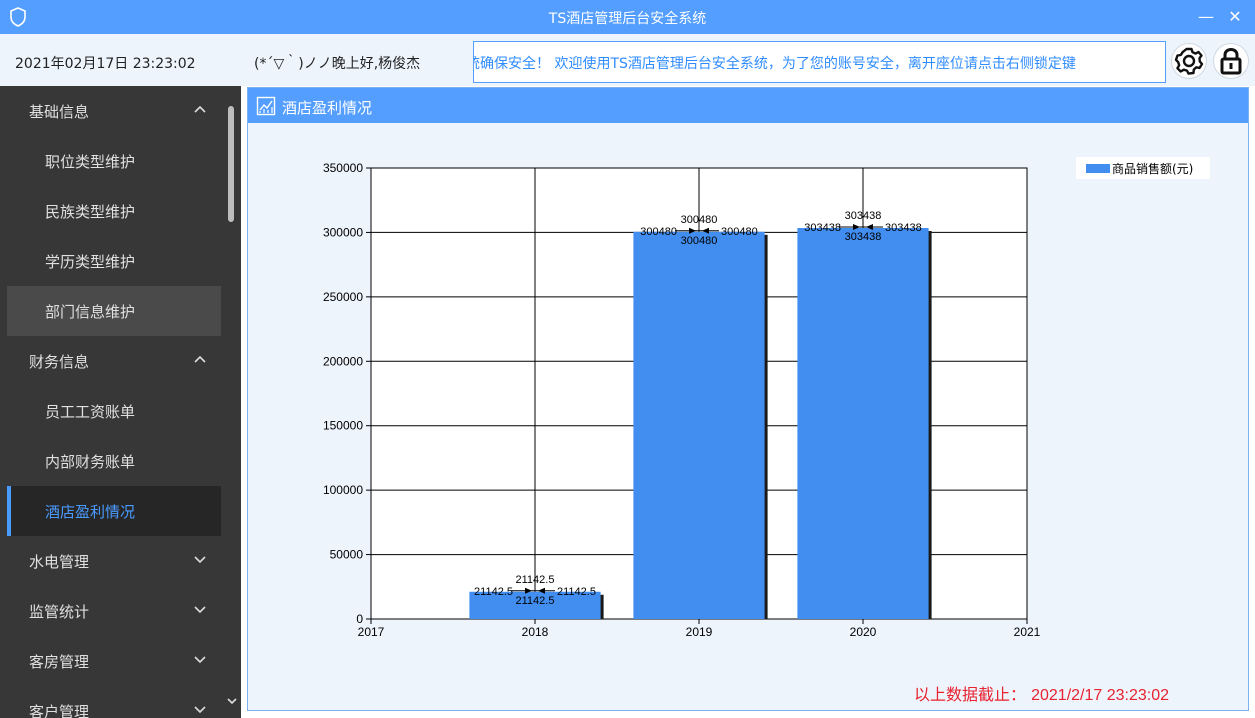  What do you see at coordinates (535, 632) in the screenshot?
I see `x-tick-label: 2018` at bounding box center [535, 632].